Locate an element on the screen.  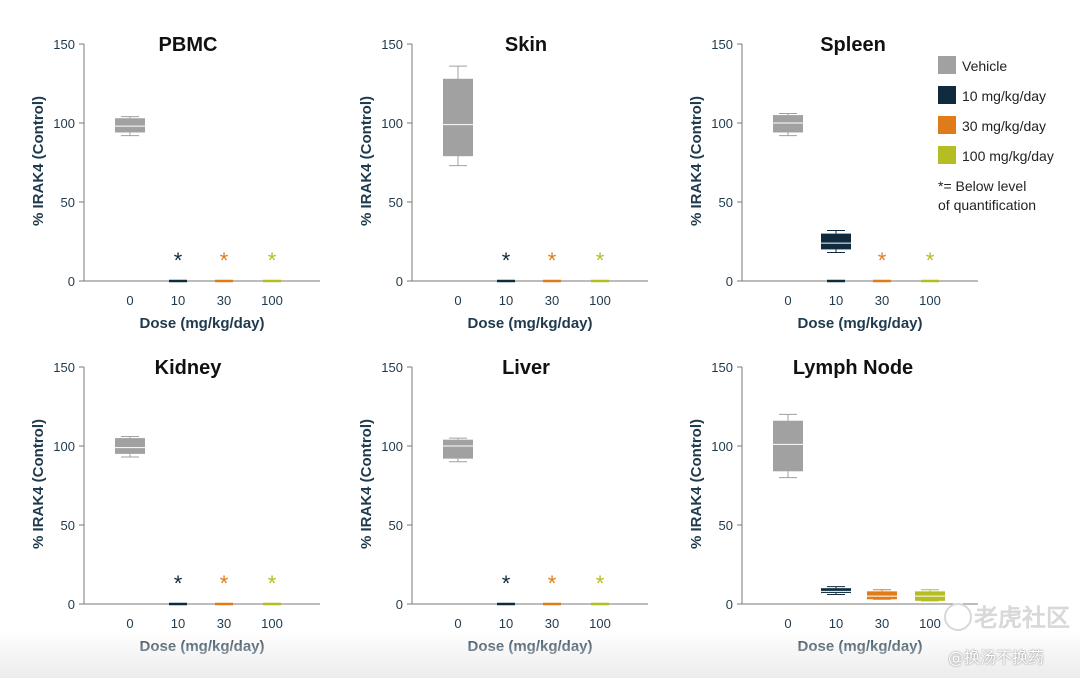
legend-label-3: 30 mg/kg/day is located at coordinates (1004, 126).